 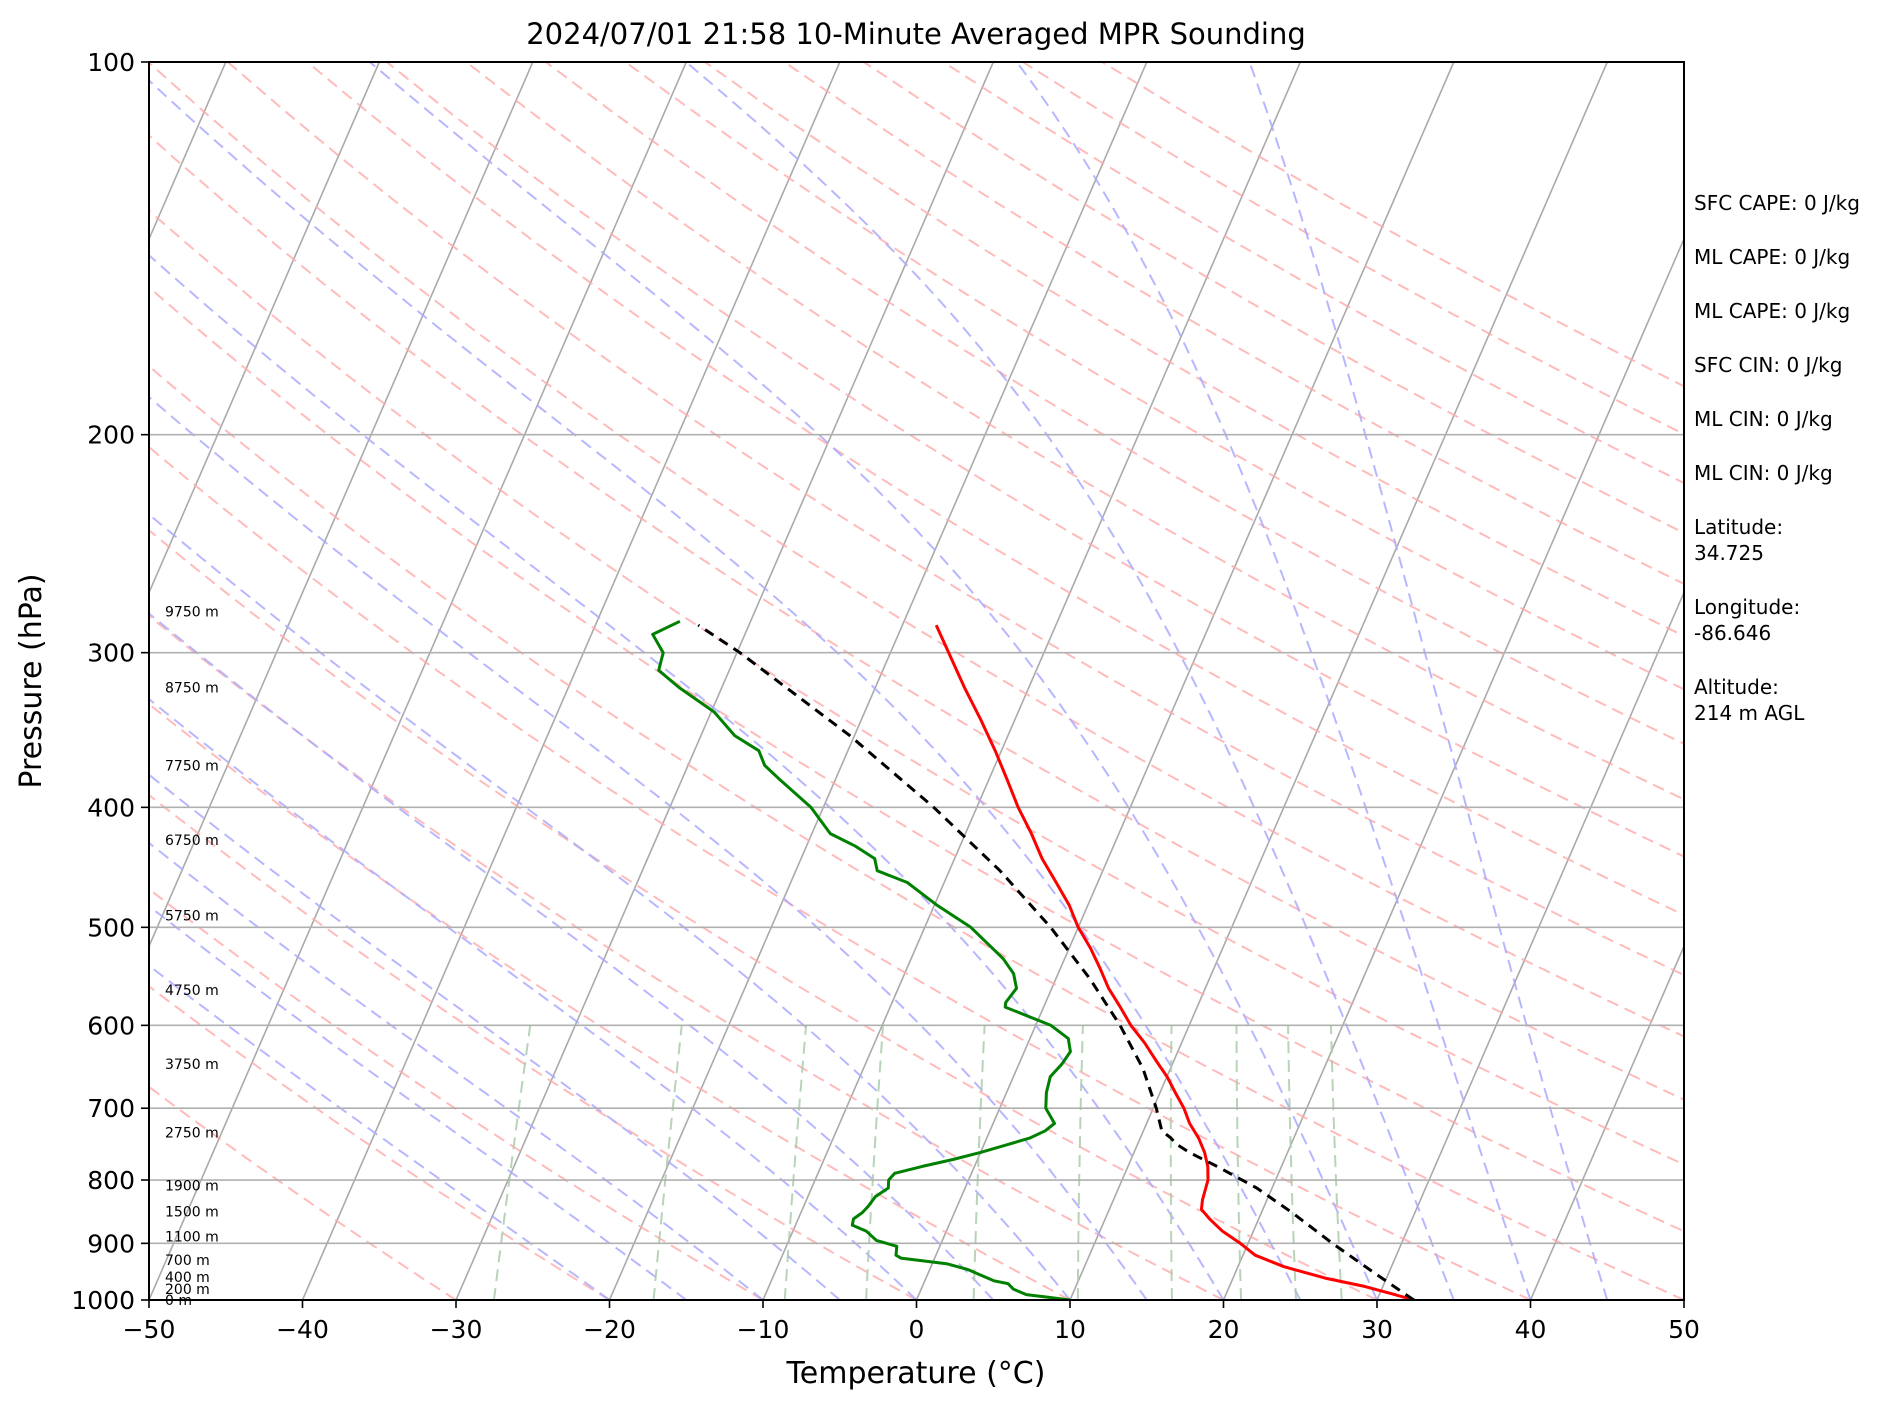 What do you see at coordinates (1747, 607) in the screenshot?
I see `stats-line: Longitude:` at bounding box center [1747, 607].